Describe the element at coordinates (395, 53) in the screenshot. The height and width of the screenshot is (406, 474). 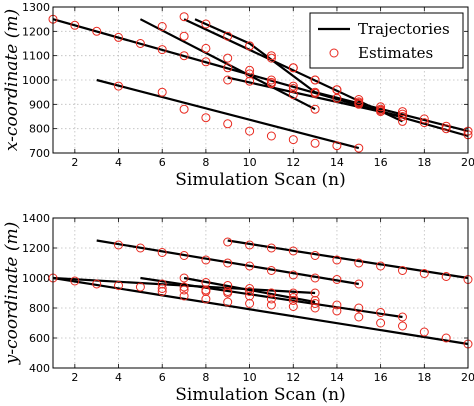
I see `legend-label-estimates: Estimates` at that location.